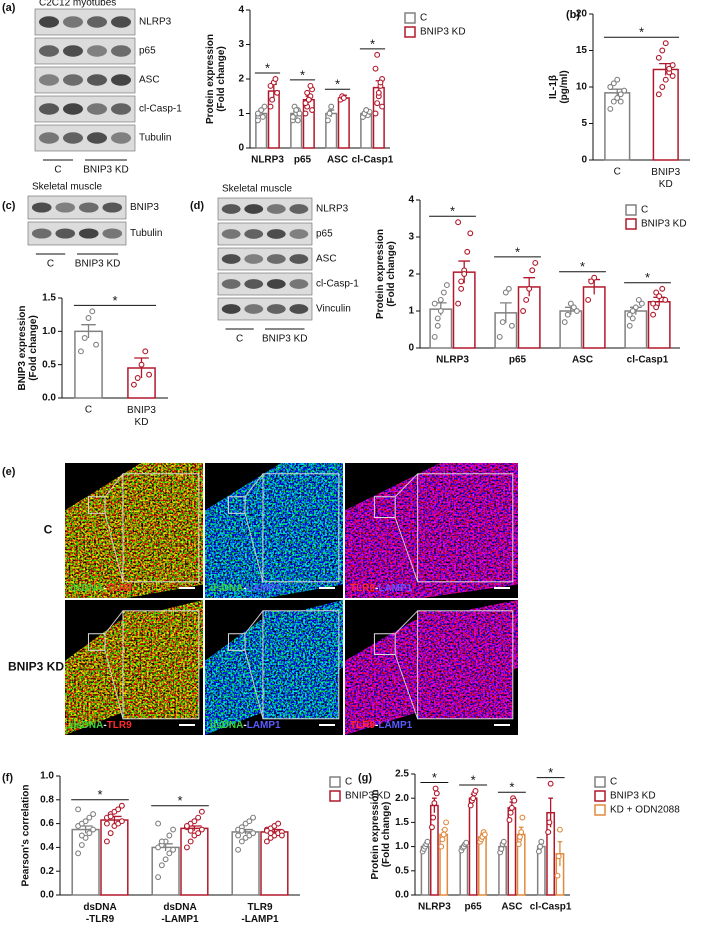 This screenshot has height=937, width=709. I want to click on blot-row, so click(77, 207).